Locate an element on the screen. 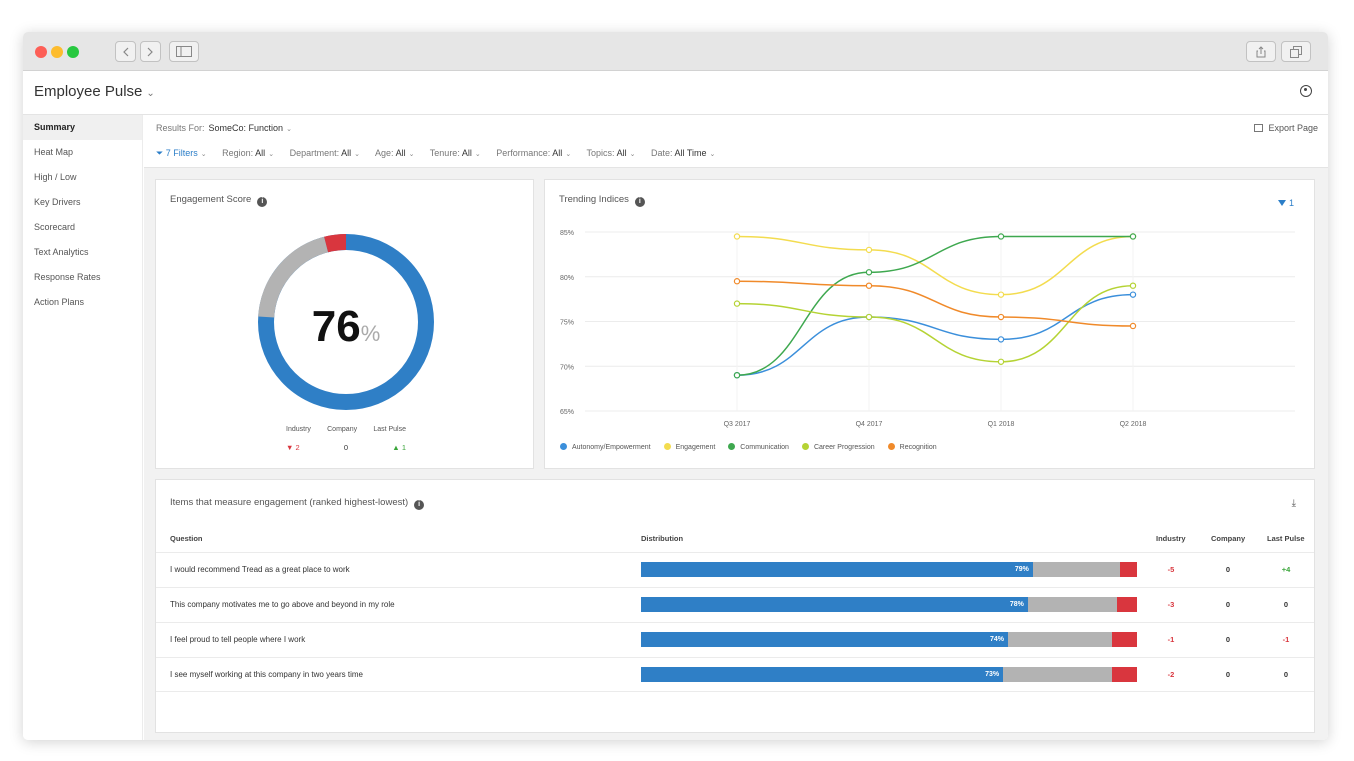  comparison-values: ▼ 2 0 ▲ 1 is located at coordinates (346, 447).